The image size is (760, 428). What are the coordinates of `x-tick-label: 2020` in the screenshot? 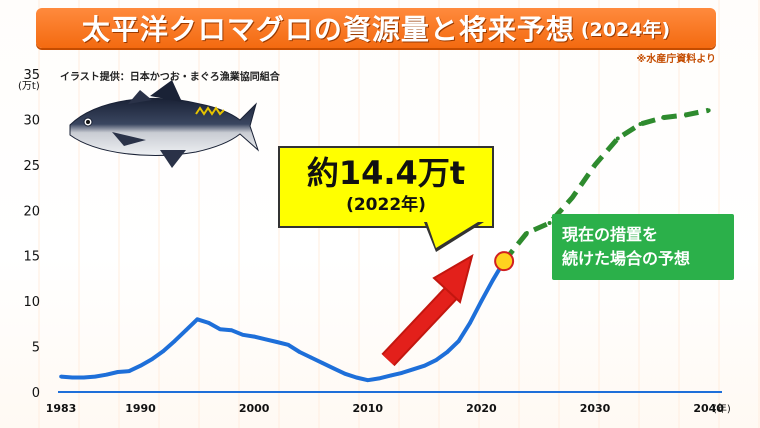 It's located at (481, 408).